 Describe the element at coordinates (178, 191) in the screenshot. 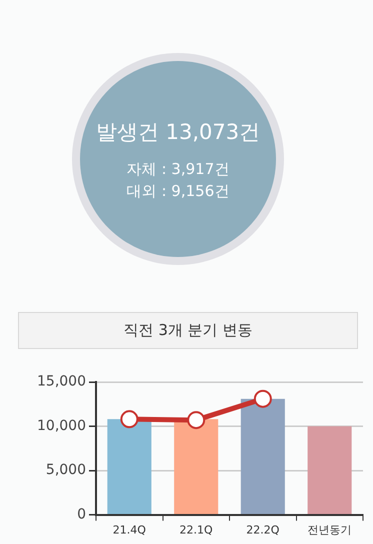

I see `text: 대외 : 9,156건` at that location.